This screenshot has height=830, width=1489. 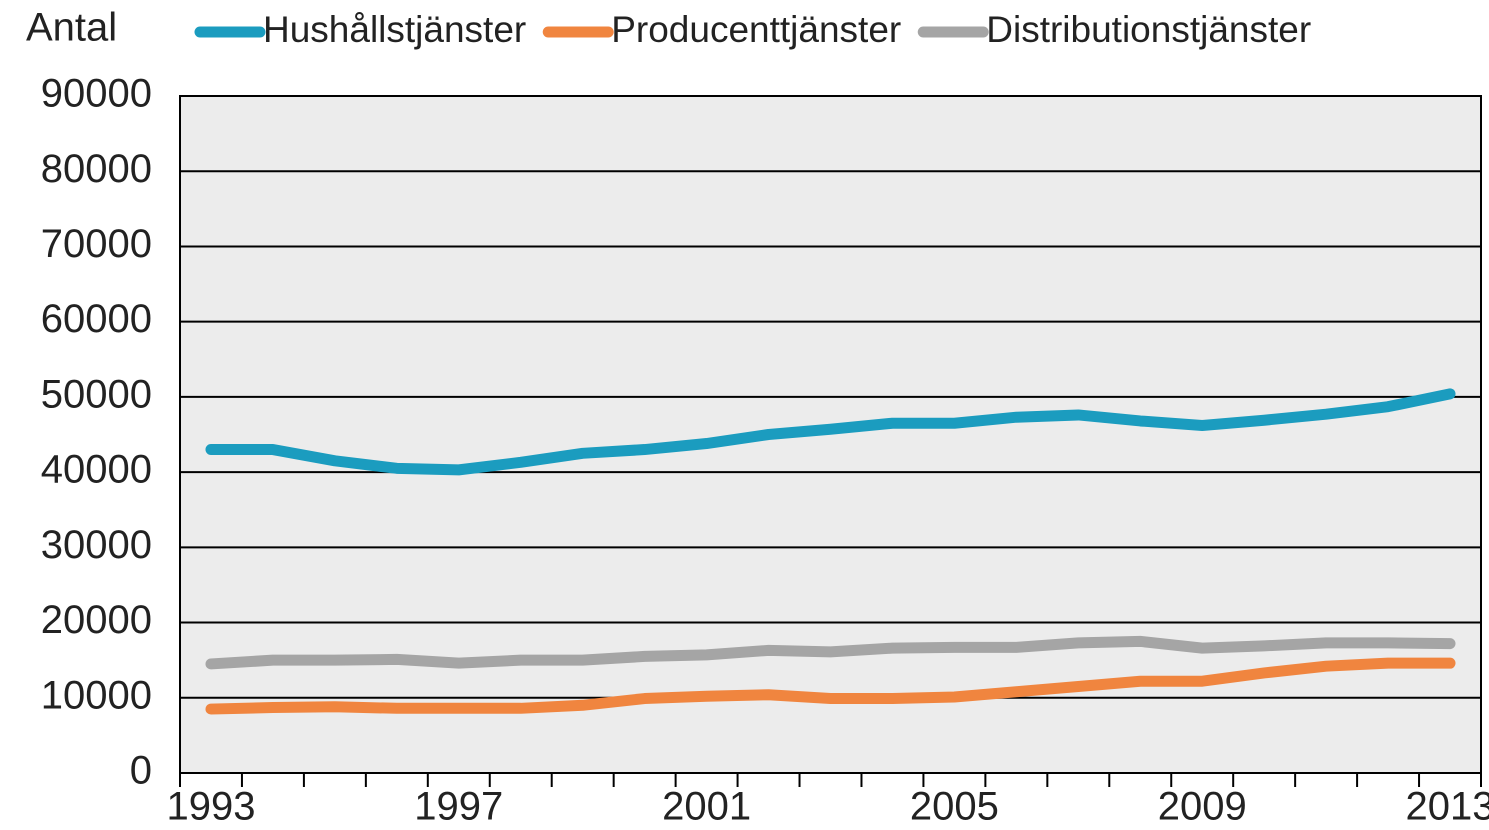 What do you see at coordinates (96, 620) in the screenshot?
I see `y-tick-label: 20000` at bounding box center [96, 620].